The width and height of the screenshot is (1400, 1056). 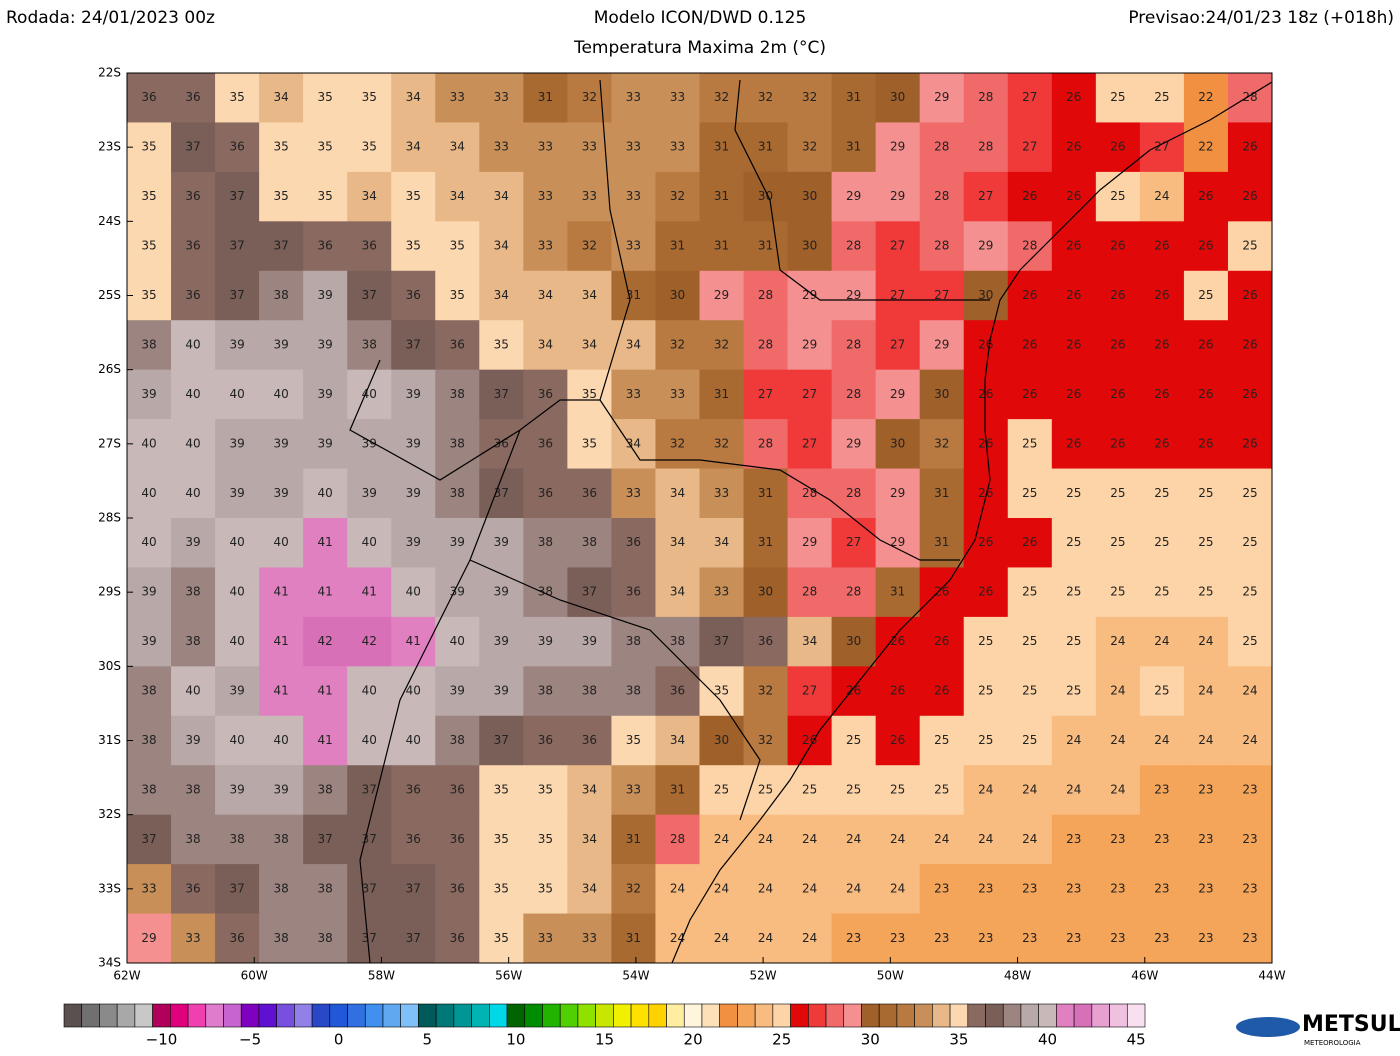 What do you see at coordinates (1136, 1040) in the screenshot?
I see `colorbar-label: 45` at bounding box center [1136, 1040].